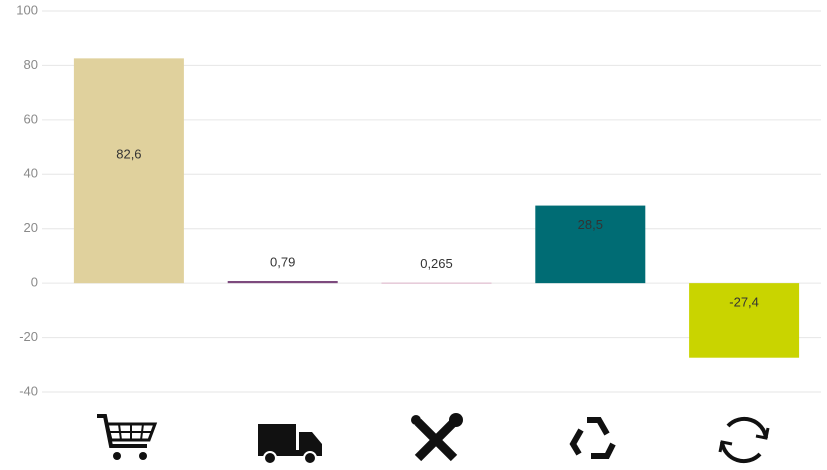 The image size is (827, 470). Describe the element at coordinates (436, 263) in the screenshot. I see `value-label: 0,265` at that location.